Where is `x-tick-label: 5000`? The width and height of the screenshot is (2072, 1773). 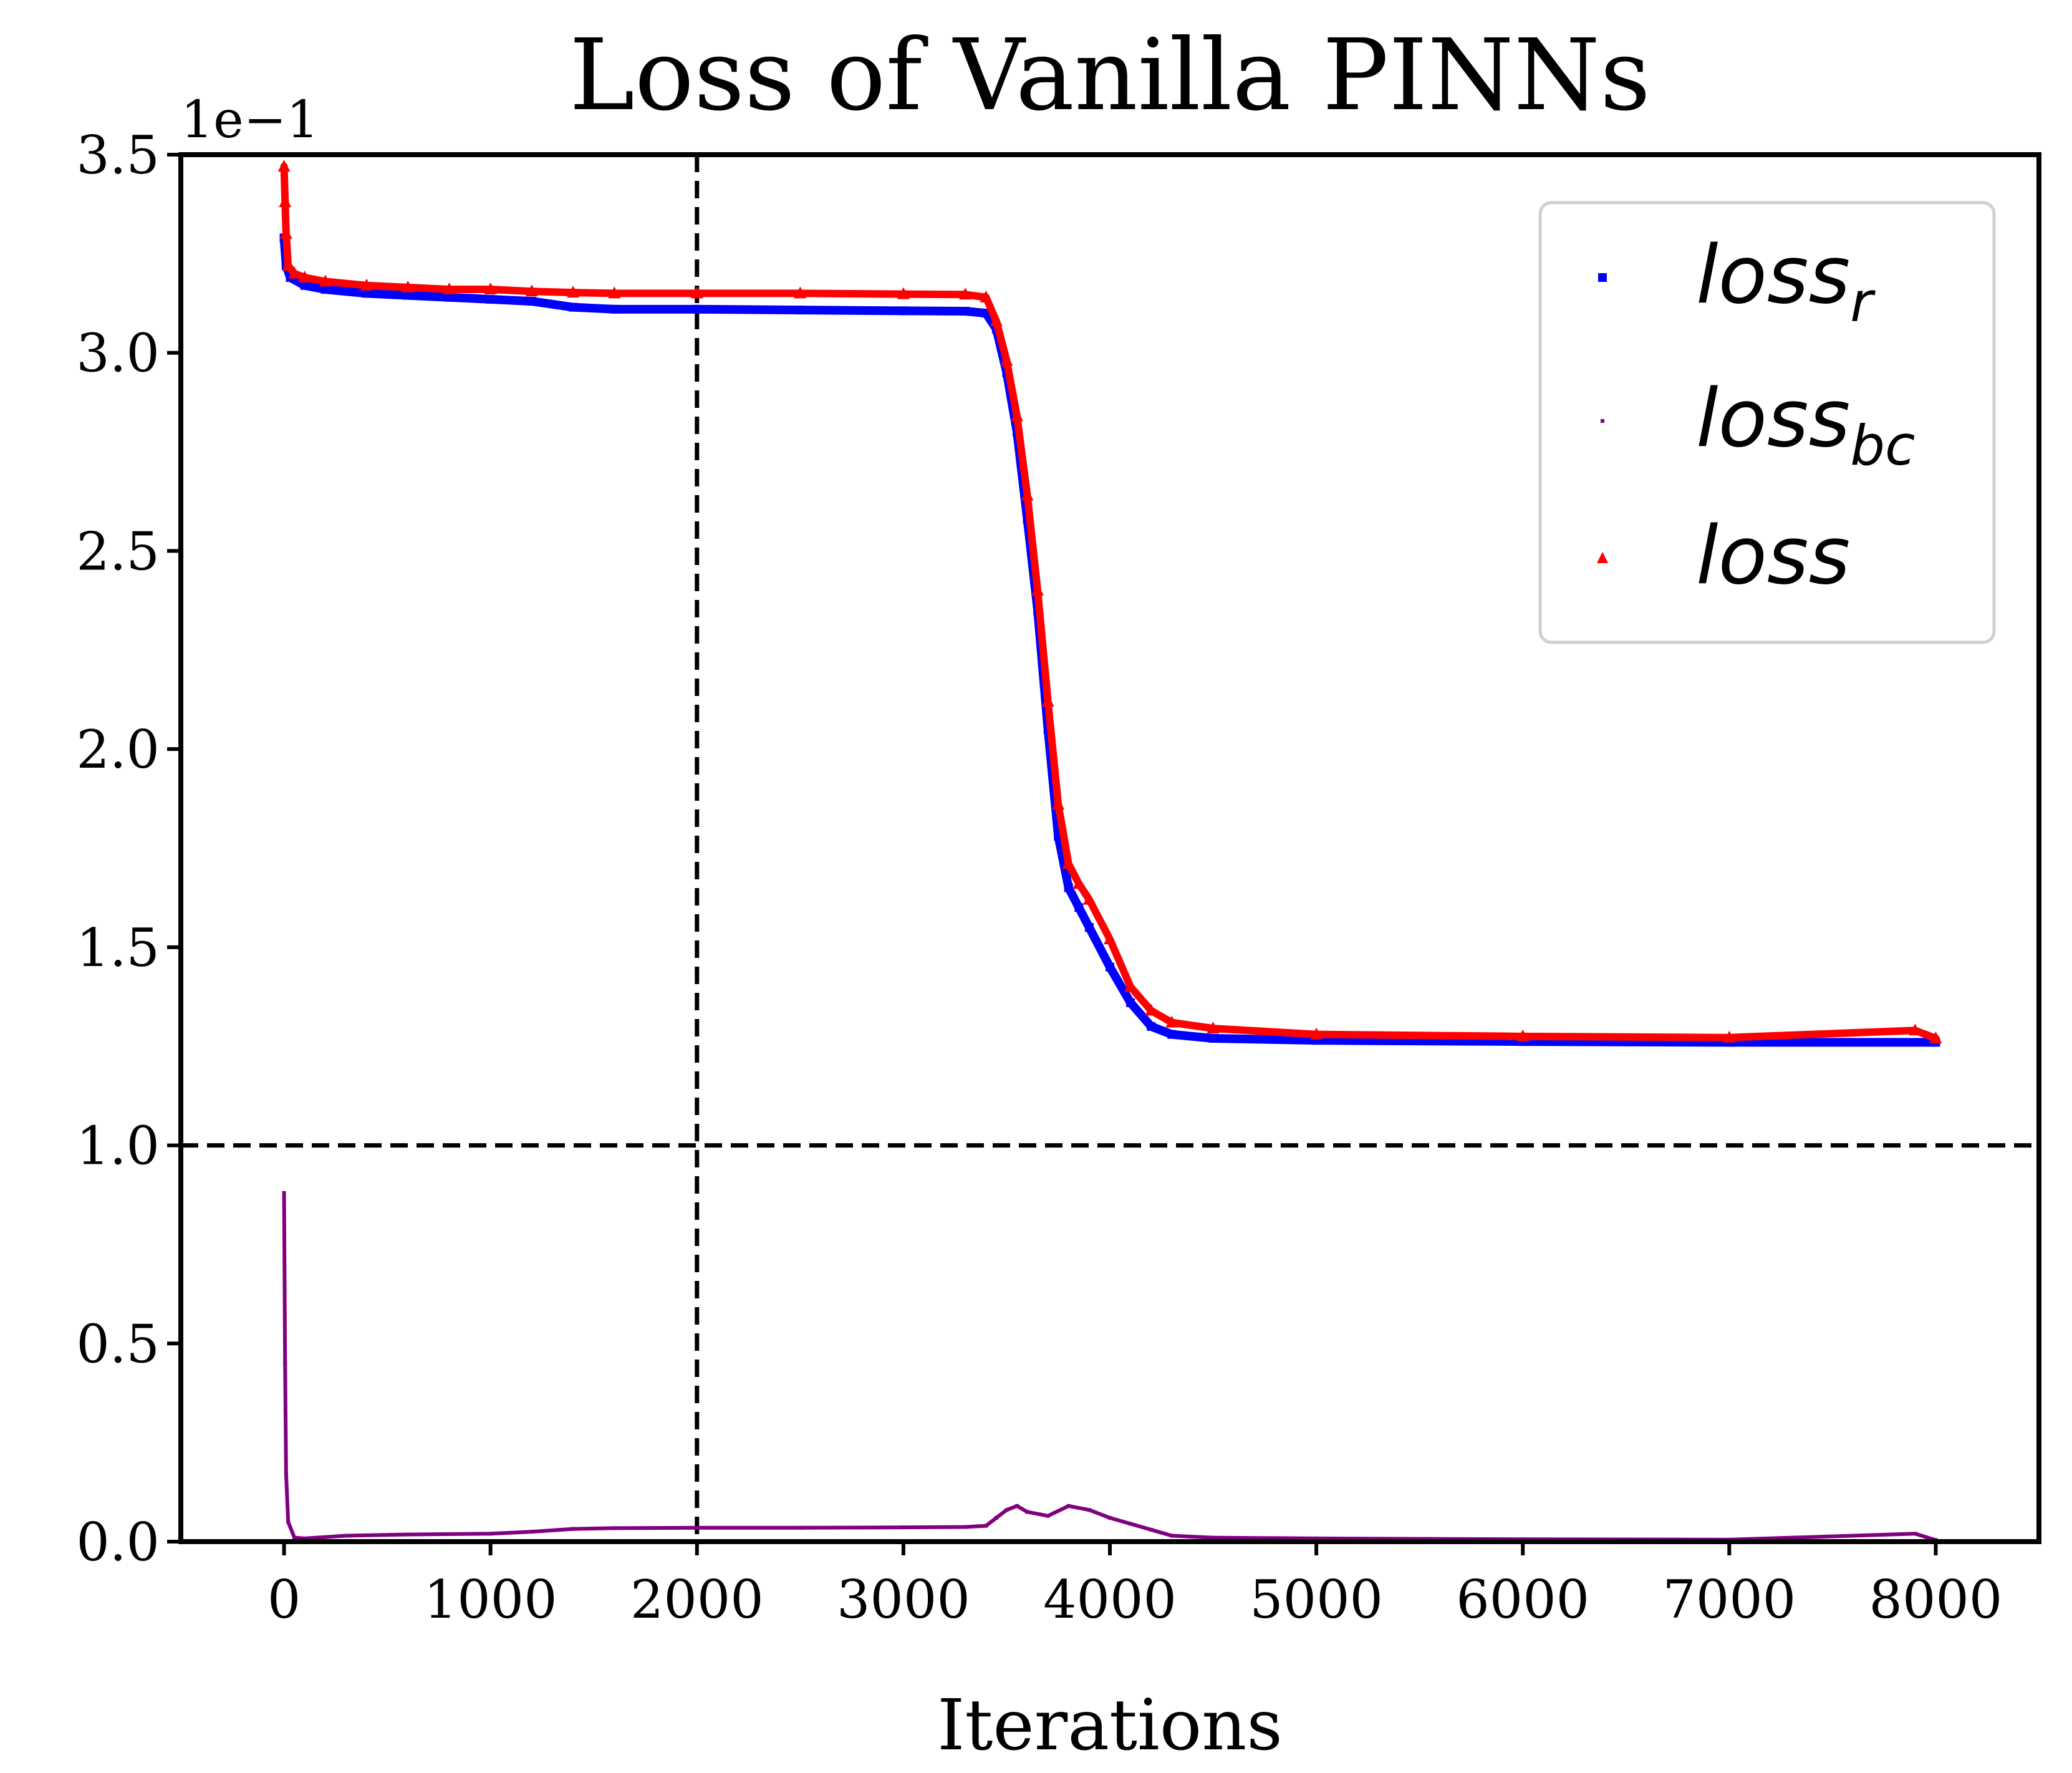
x-tick-label: 5000 is located at coordinates (1316, 1599).